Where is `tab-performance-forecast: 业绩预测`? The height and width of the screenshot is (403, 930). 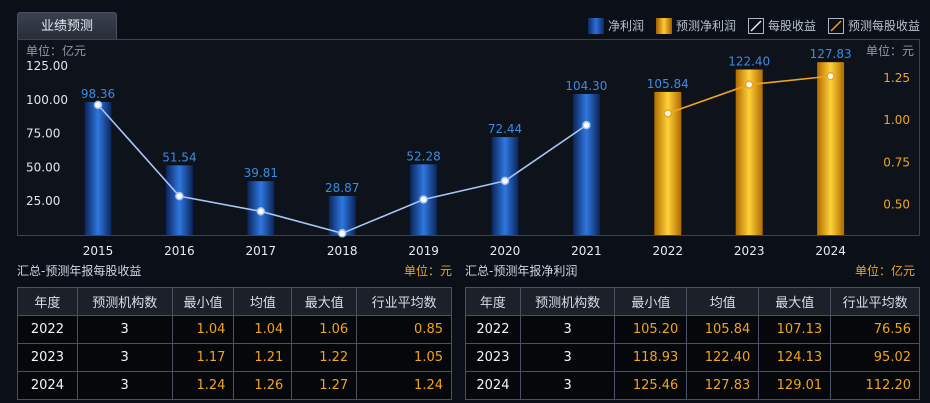
tab-performance-forecast: 业绩预测 is located at coordinates (67, 26).